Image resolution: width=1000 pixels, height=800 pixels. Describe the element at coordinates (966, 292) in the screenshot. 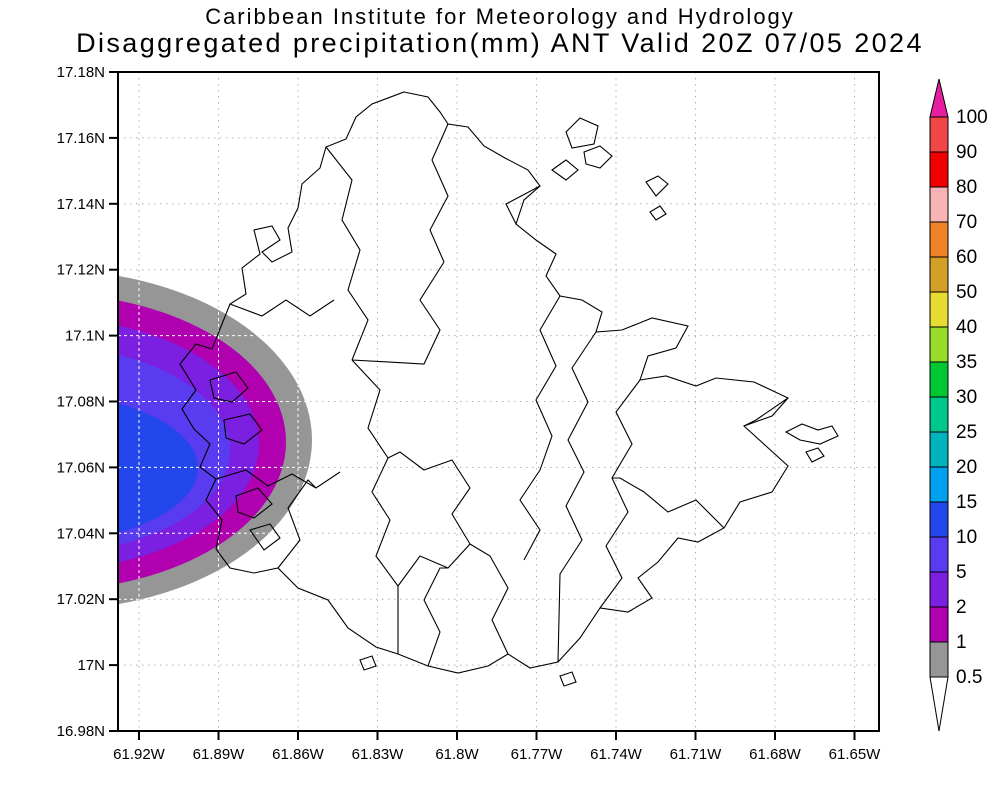

I see `colorbar-boundary-label: 50` at that location.